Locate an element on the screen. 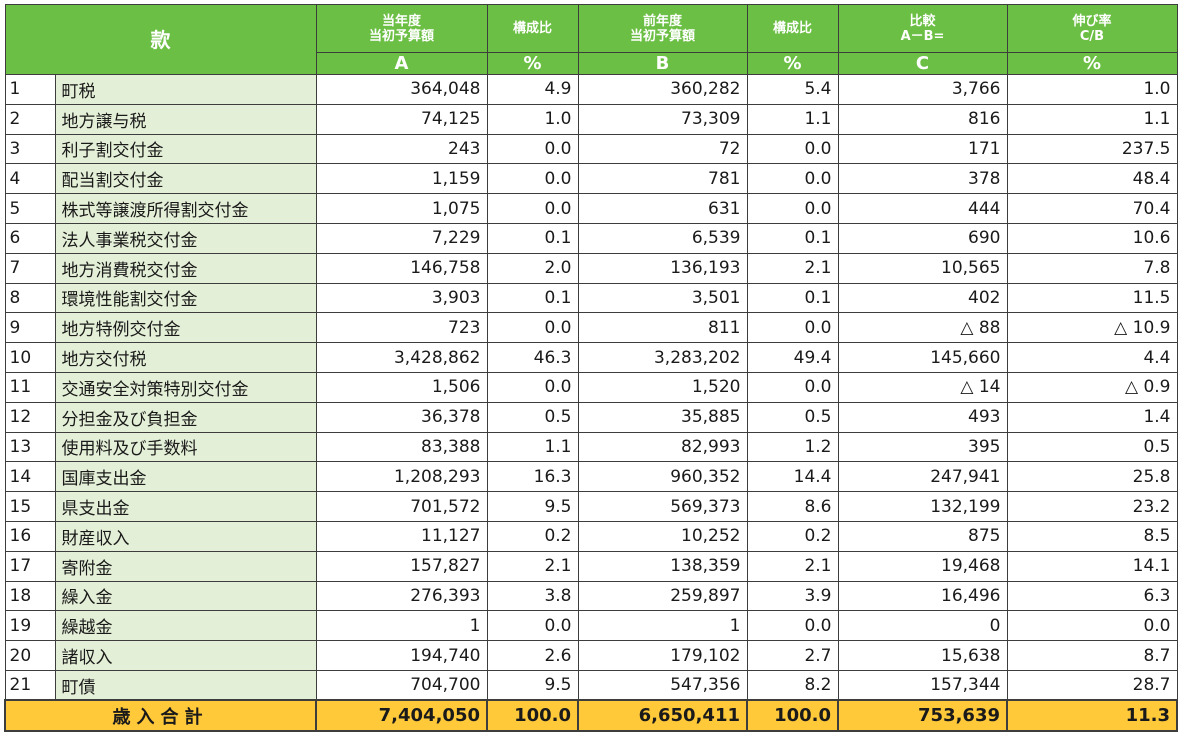 This screenshot has width=1184, height=745. header-unit-b-pct: % is located at coordinates (792, 63).